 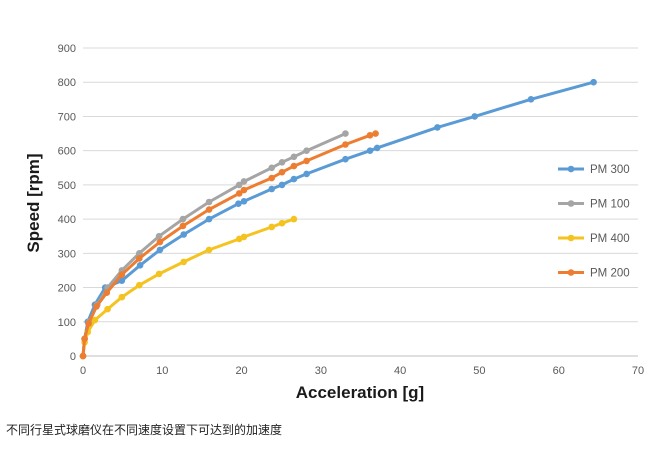 What do you see at coordinates (479, 371) in the screenshot?
I see `x-tick-label: 50` at bounding box center [479, 371].